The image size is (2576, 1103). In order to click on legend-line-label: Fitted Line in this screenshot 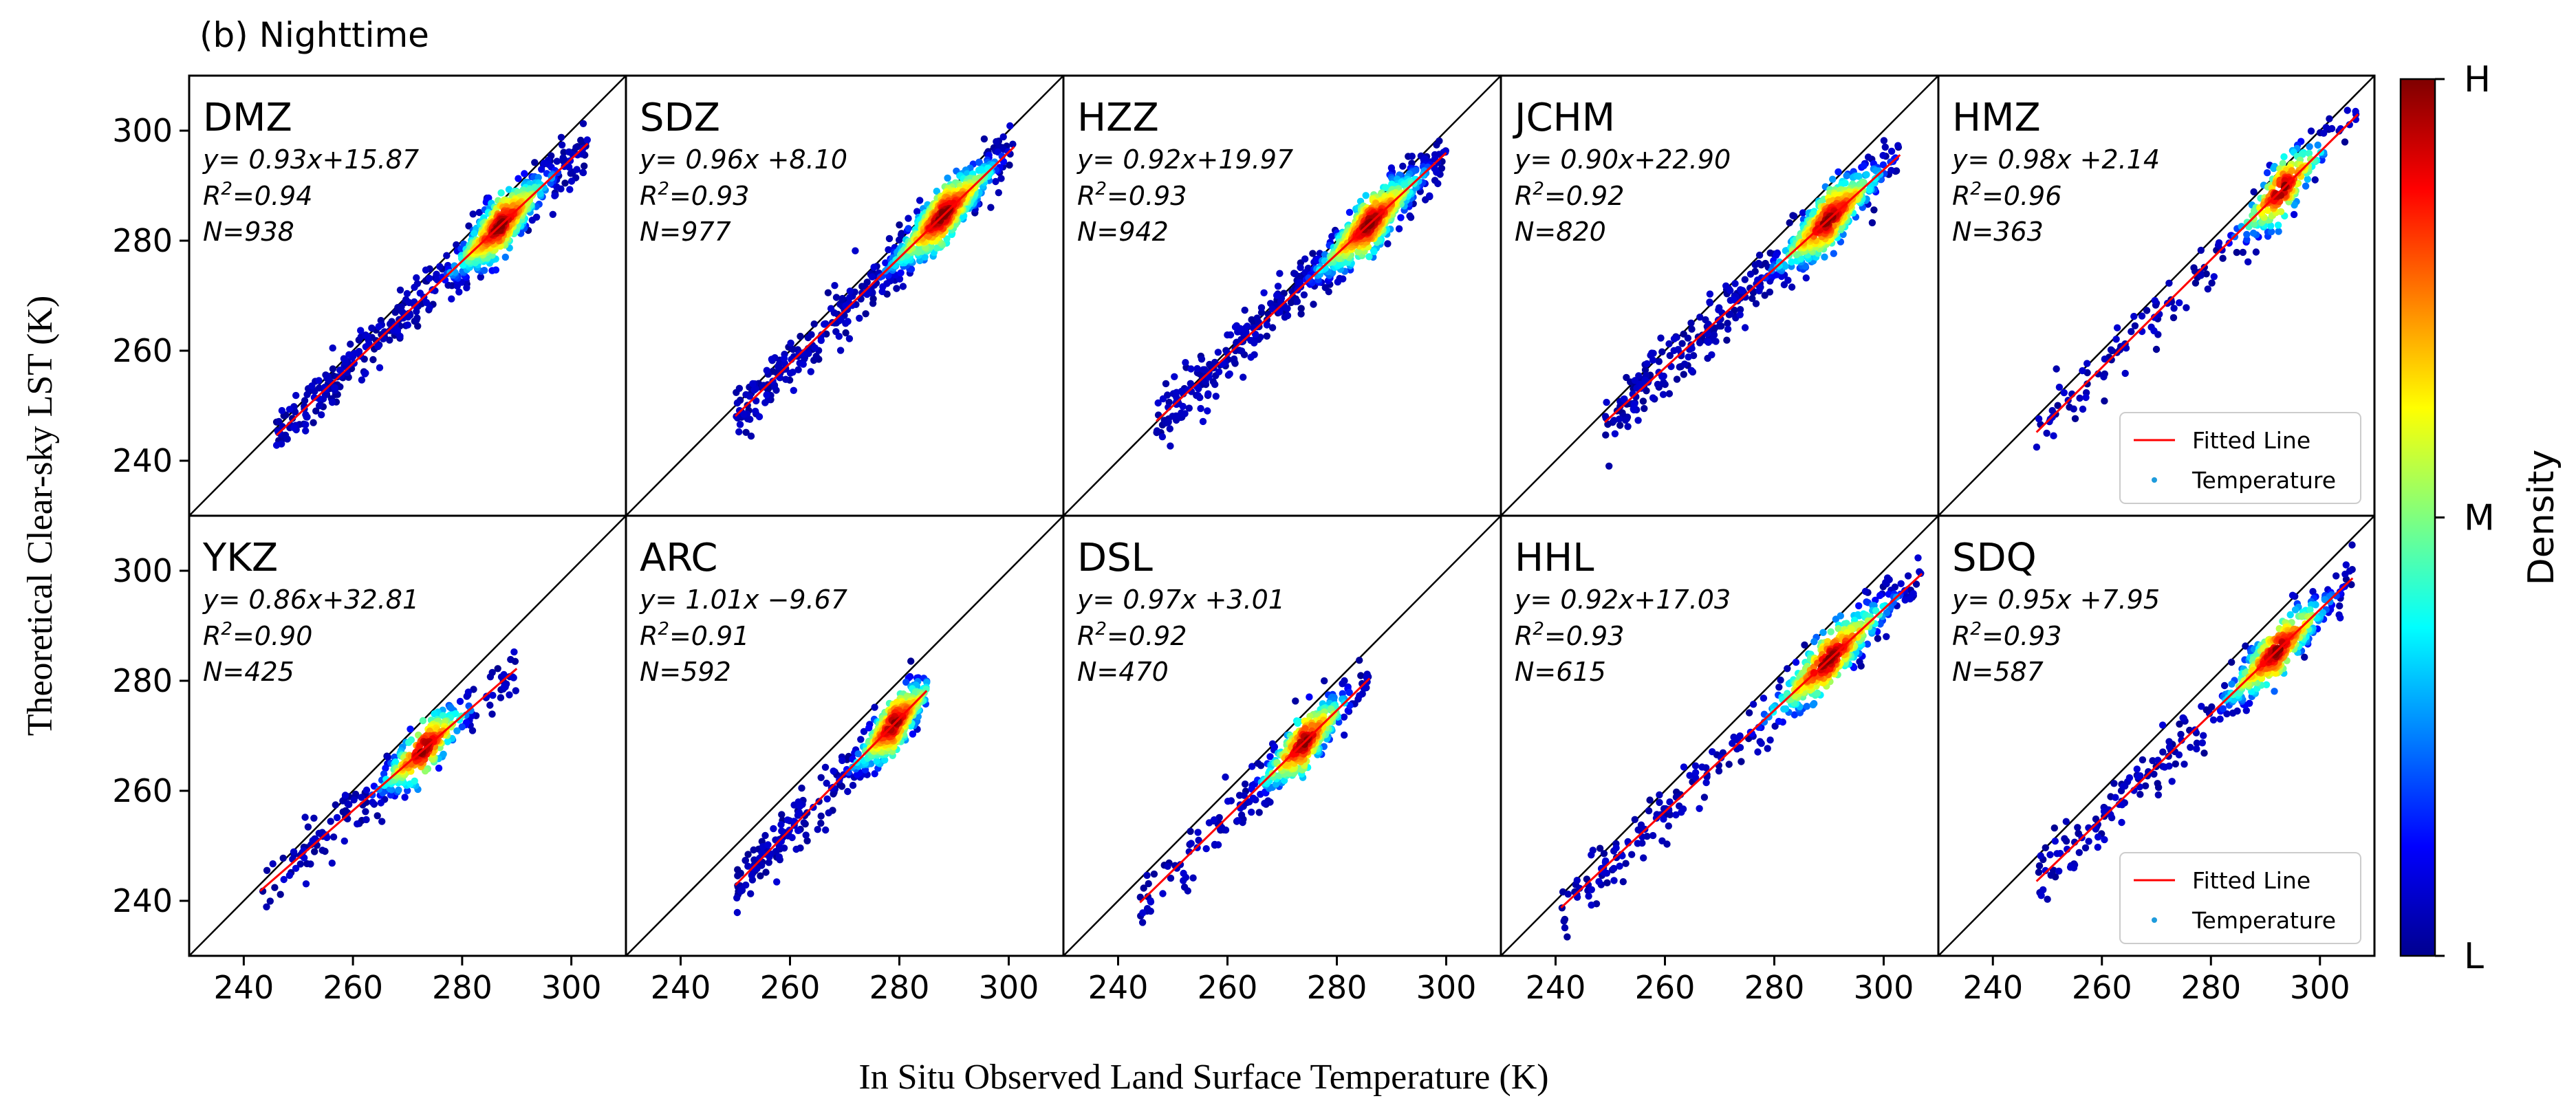, I will do `click(2251, 440)`.